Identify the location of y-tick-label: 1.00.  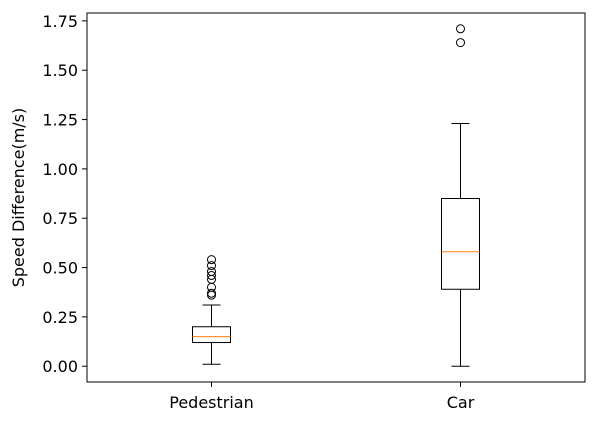
(60, 169).